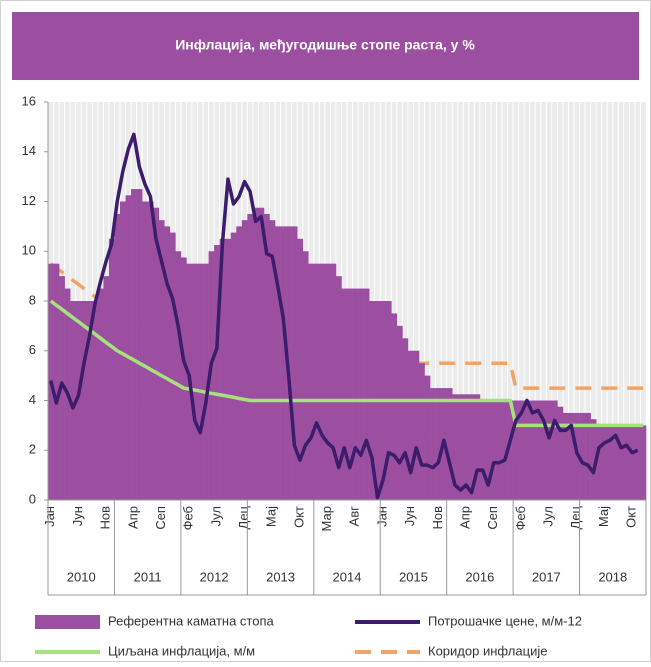 The width and height of the screenshot is (651, 667). What do you see at coordinates (105, 518) in the screenshot?
I see `x-tick-label: Нов` at bounding box center [105, 518].